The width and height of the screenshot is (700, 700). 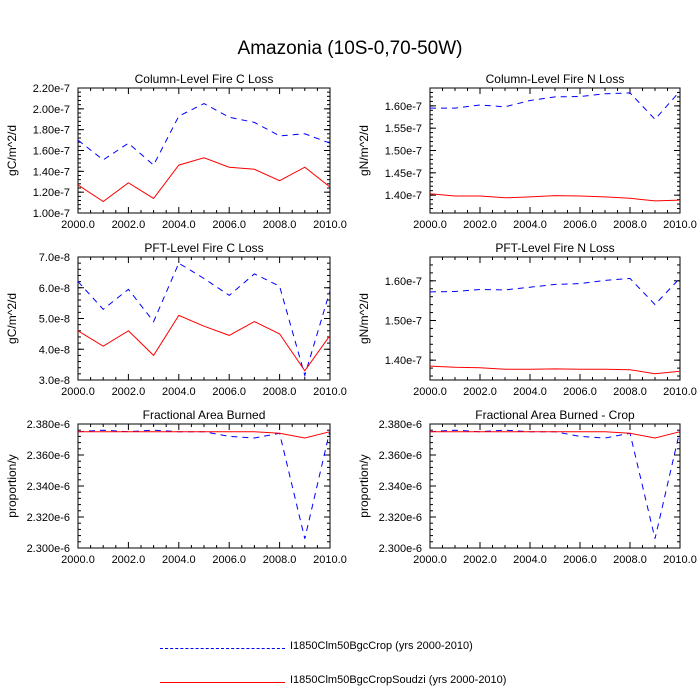 I want to click on legend-swatch-dashed, so click(x=222, y=648).